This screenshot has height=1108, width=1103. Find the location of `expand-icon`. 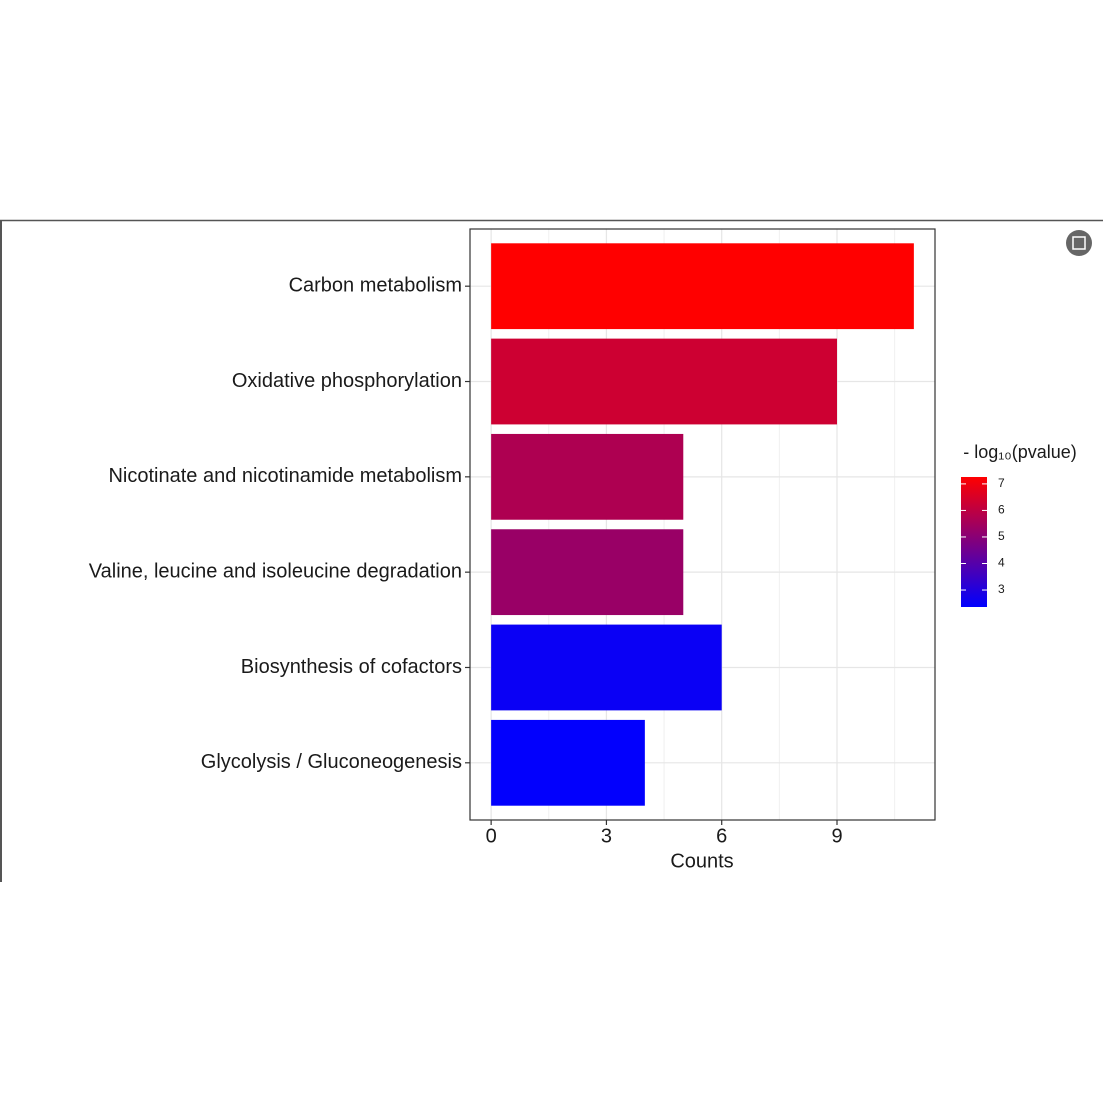

expand-icon is located at coordinates (1079, 243).